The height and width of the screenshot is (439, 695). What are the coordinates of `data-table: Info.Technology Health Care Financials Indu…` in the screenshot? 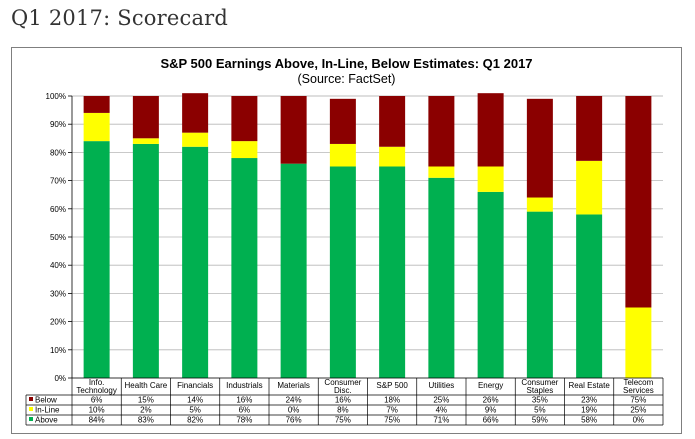 It's located at (344, 401).